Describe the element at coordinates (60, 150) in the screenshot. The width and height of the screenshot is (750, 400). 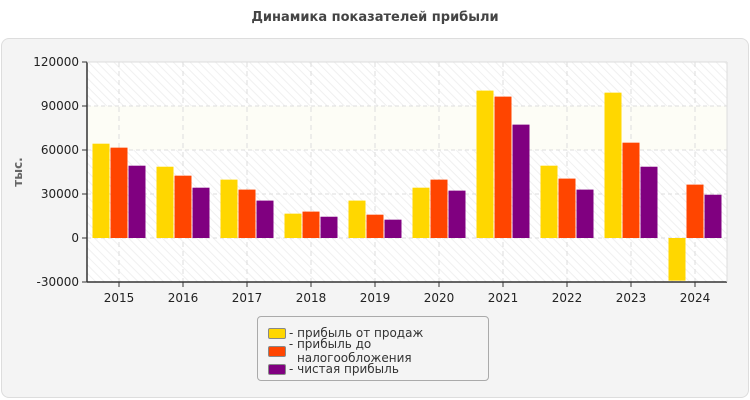
I see `y-tick-label: 60000` at that location.